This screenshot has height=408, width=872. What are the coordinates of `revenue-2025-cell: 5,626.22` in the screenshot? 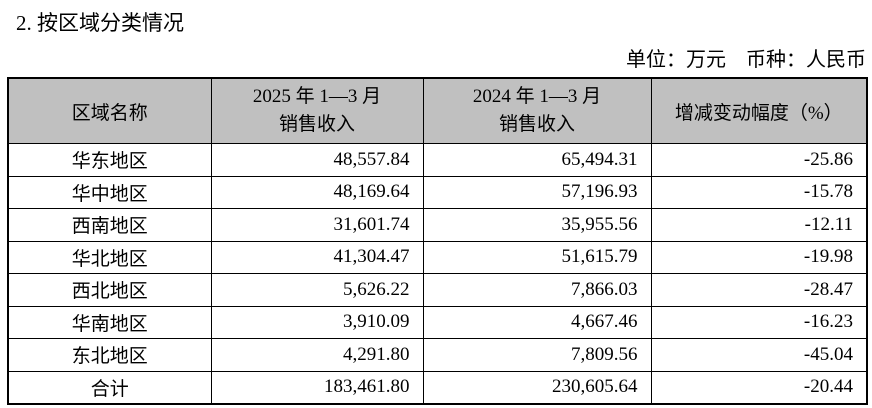 It's located at (317, 290).